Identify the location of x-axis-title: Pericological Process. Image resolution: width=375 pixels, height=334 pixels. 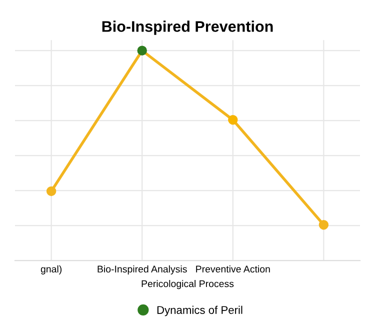
(188, 285).